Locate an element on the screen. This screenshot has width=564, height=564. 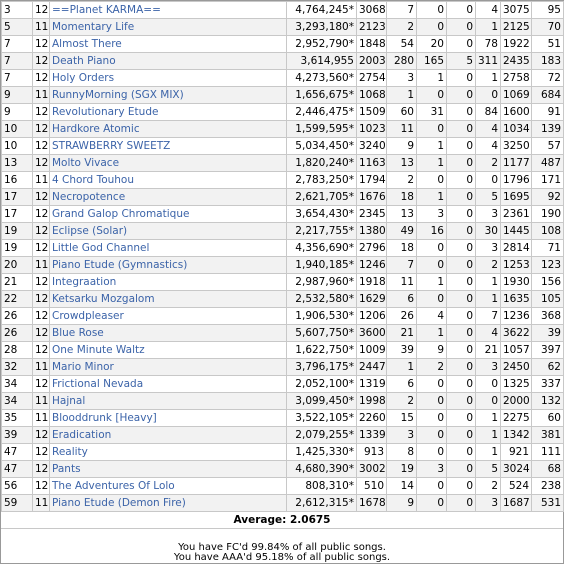
song-title: Hajnal is located at coordinates (168, 401).